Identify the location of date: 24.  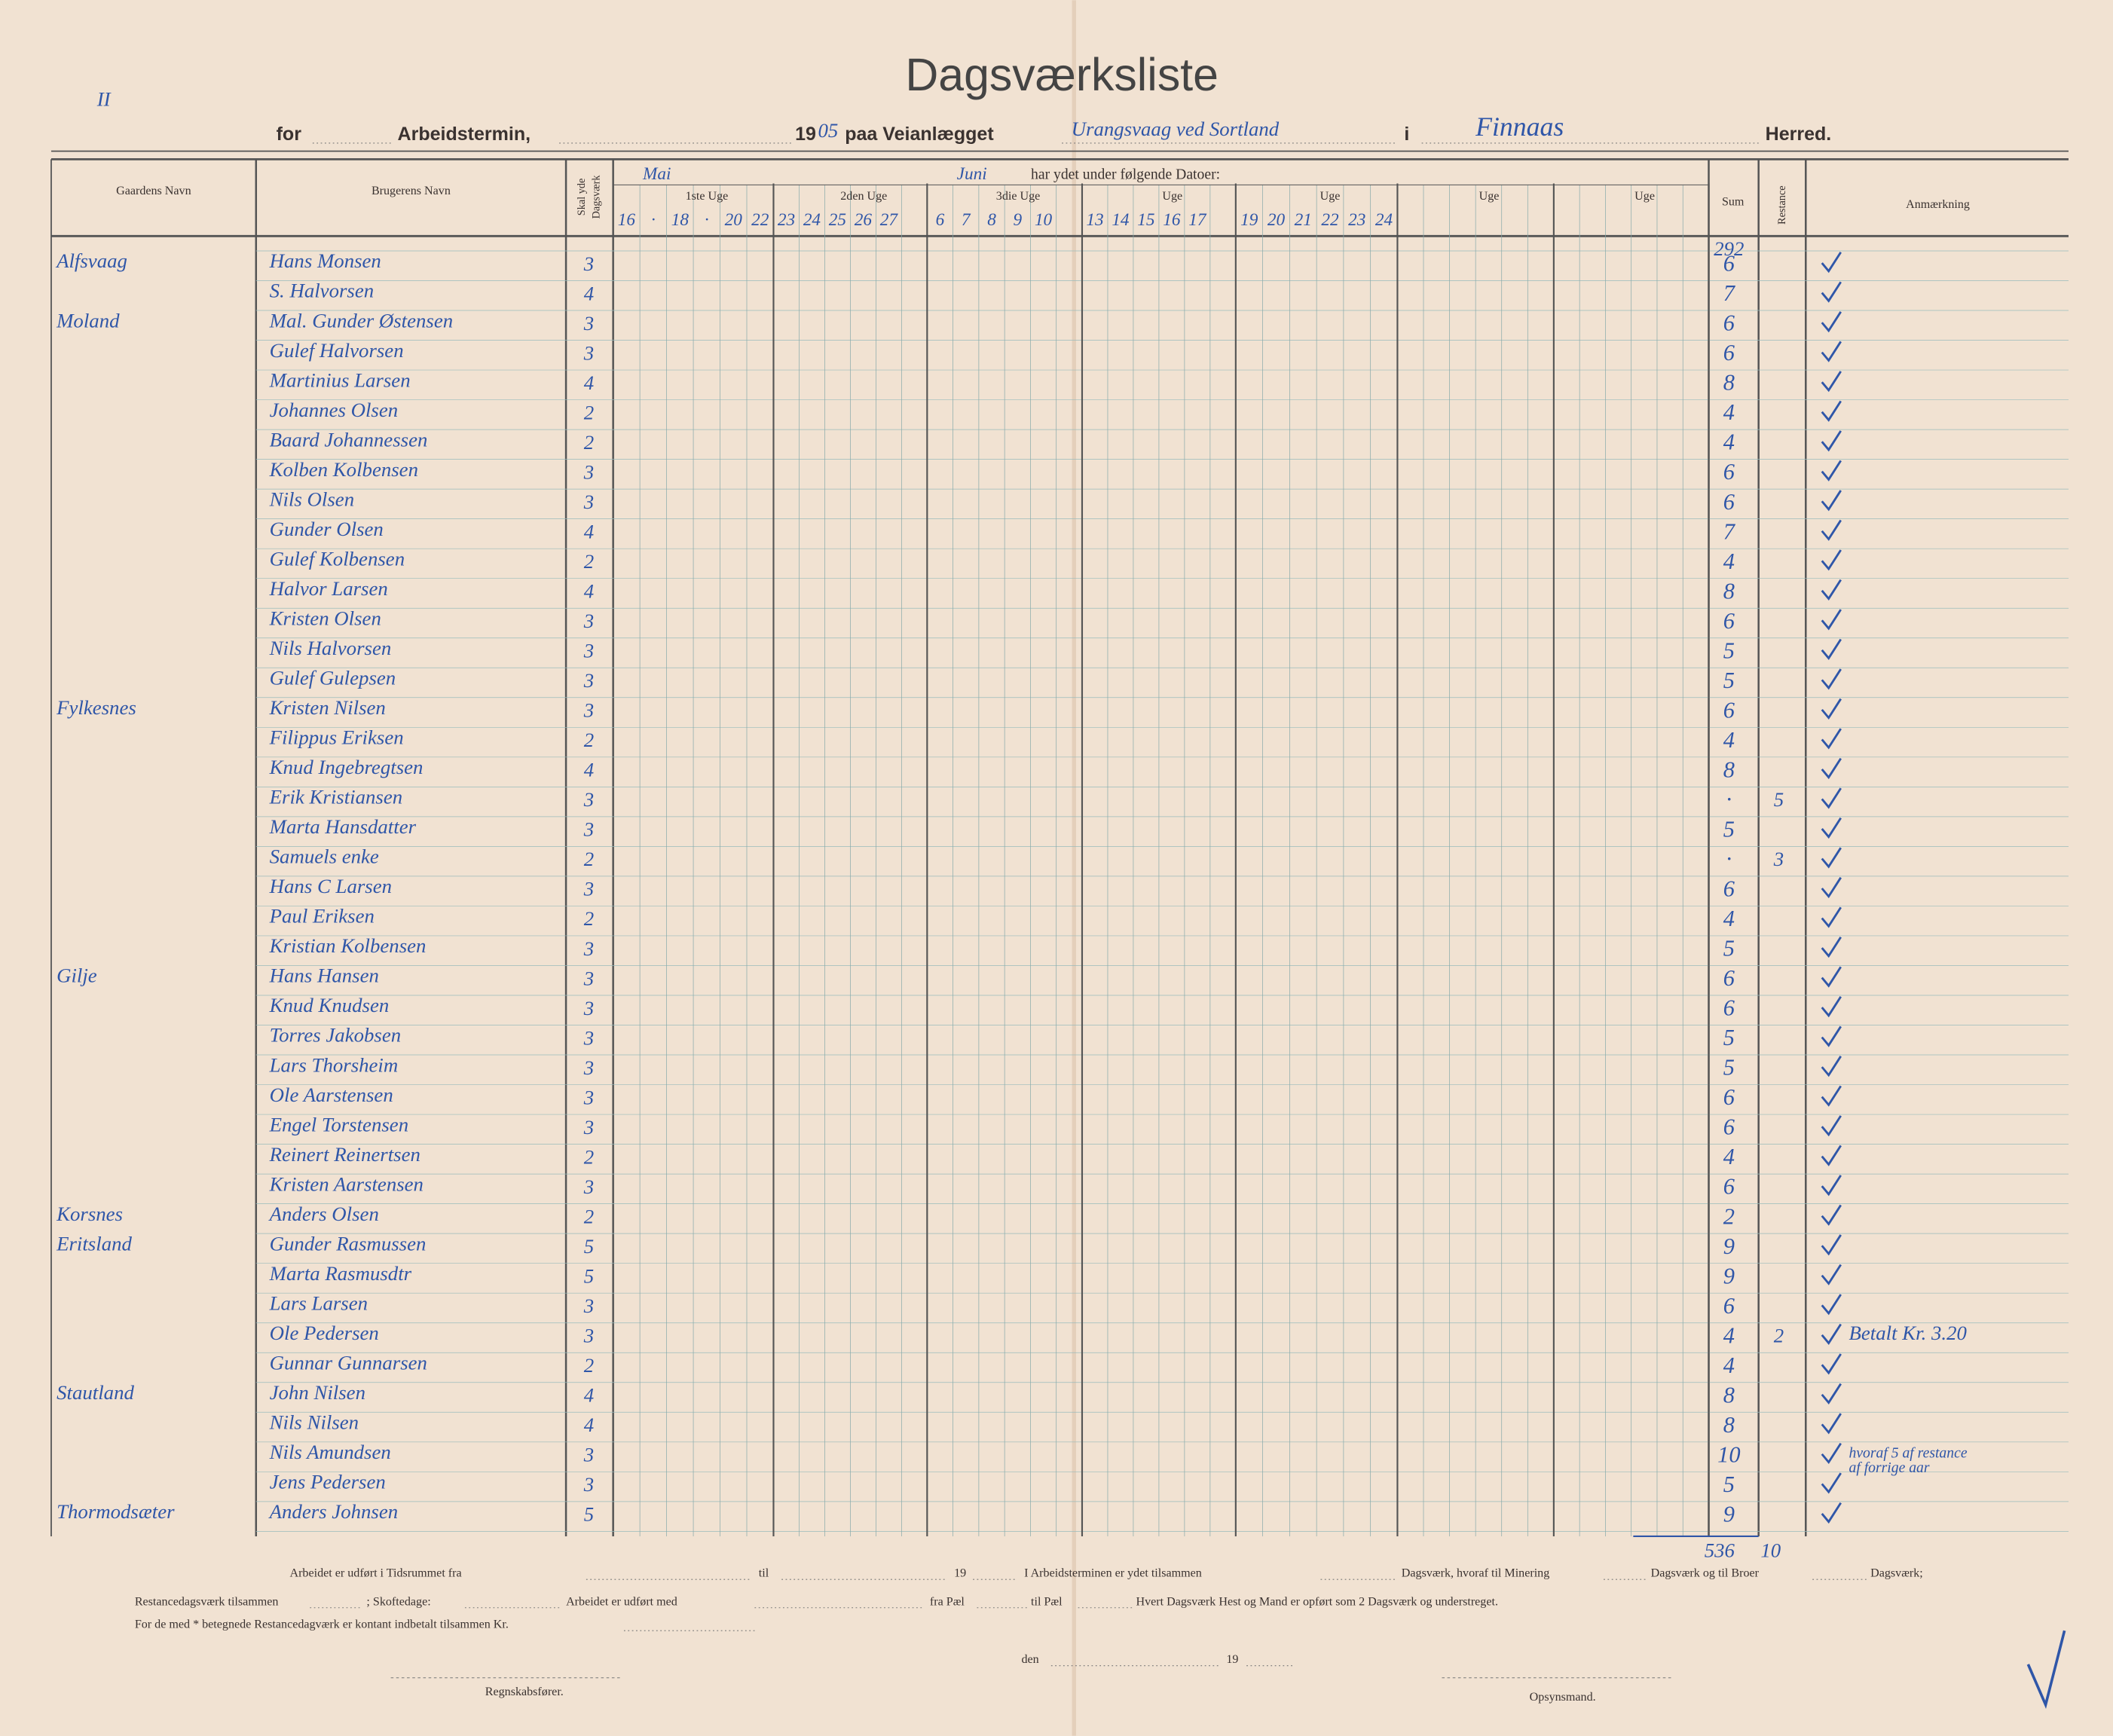
(1384, 220).